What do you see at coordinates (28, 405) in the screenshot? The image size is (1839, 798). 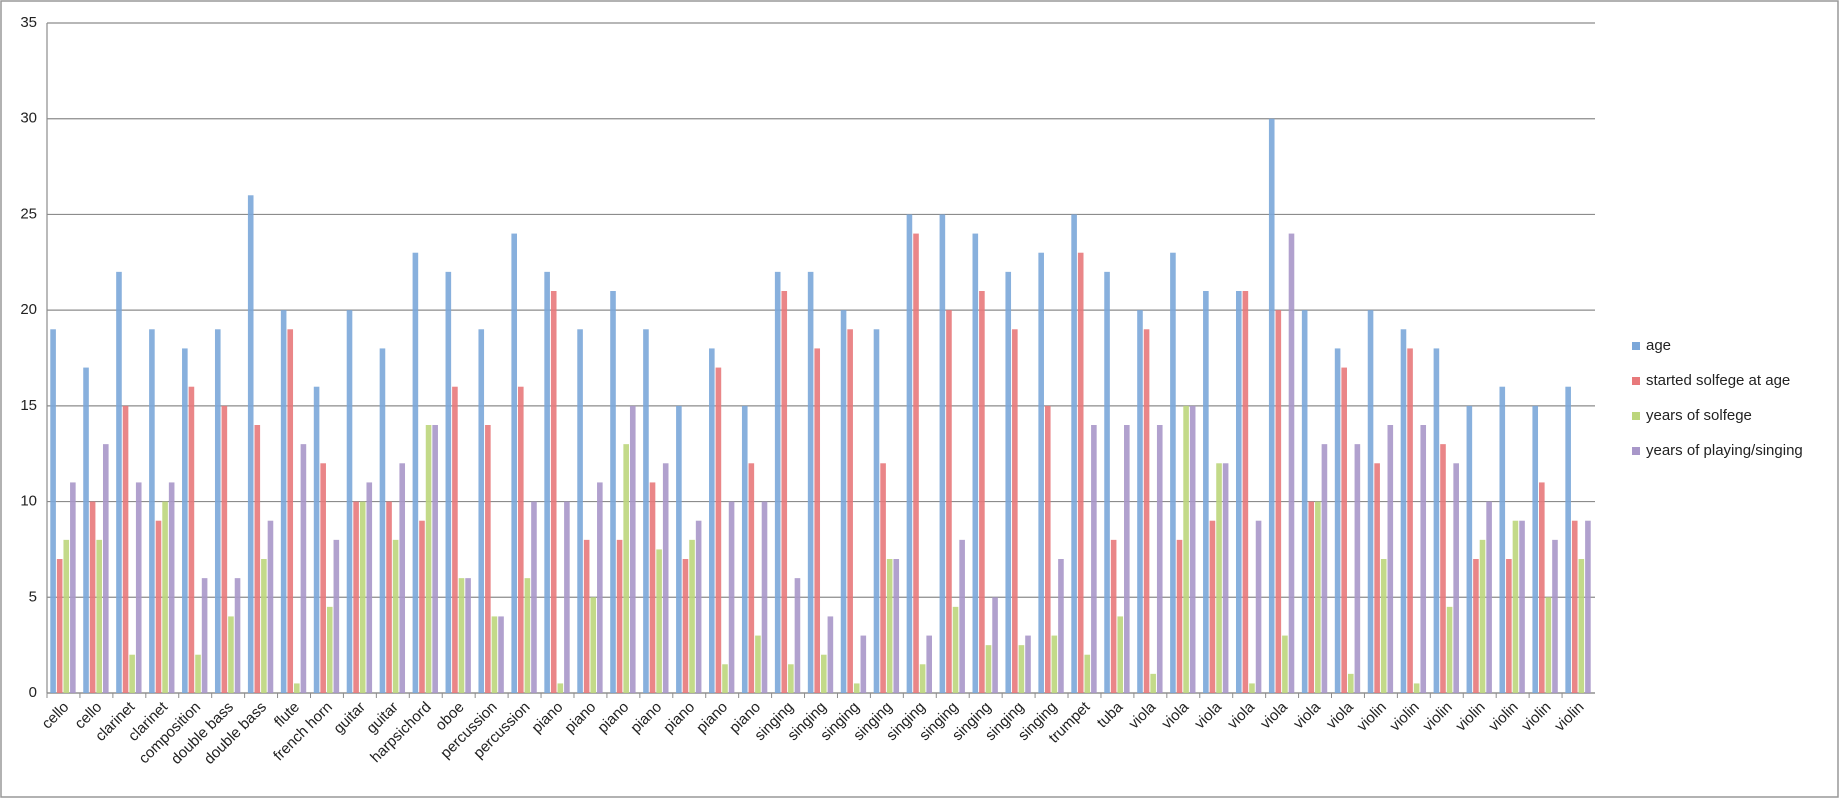 I see `y-tick-label: 15` at bounding box center [28, 405].